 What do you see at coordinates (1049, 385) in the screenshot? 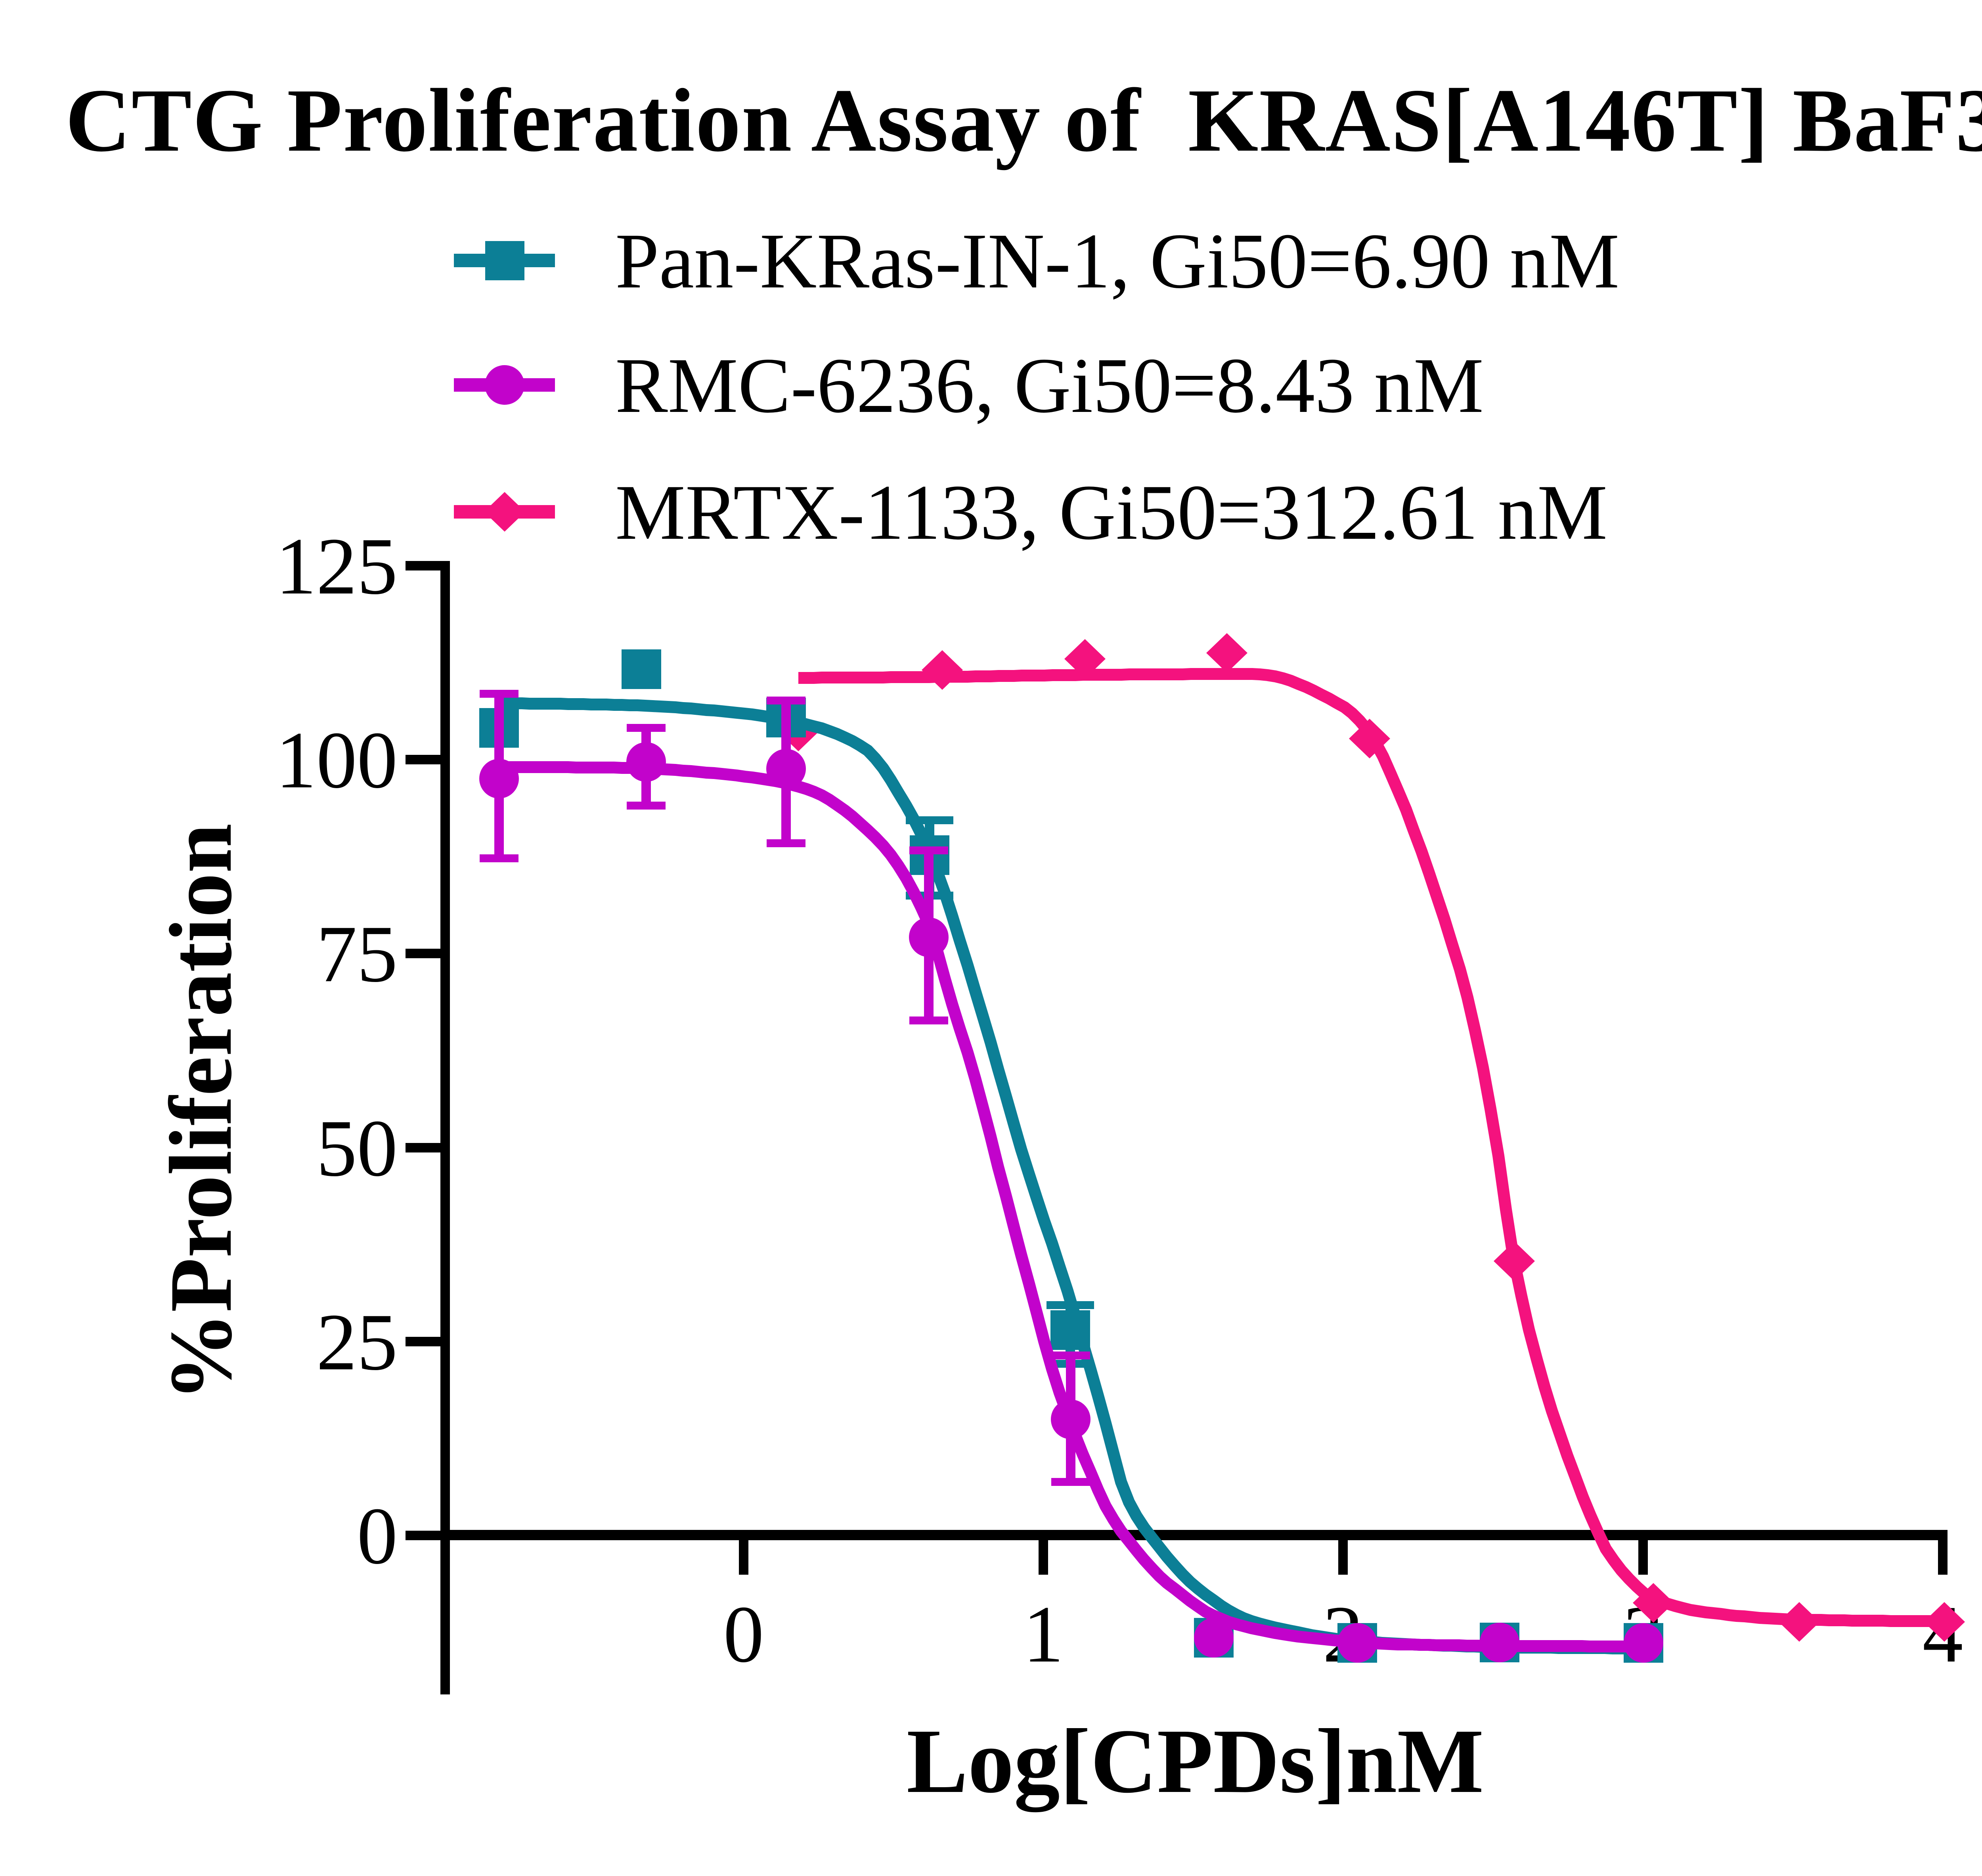
I see `svg-text: RMC-6236, Gi50=8.43 nM` at bounding box center [1049, 385].